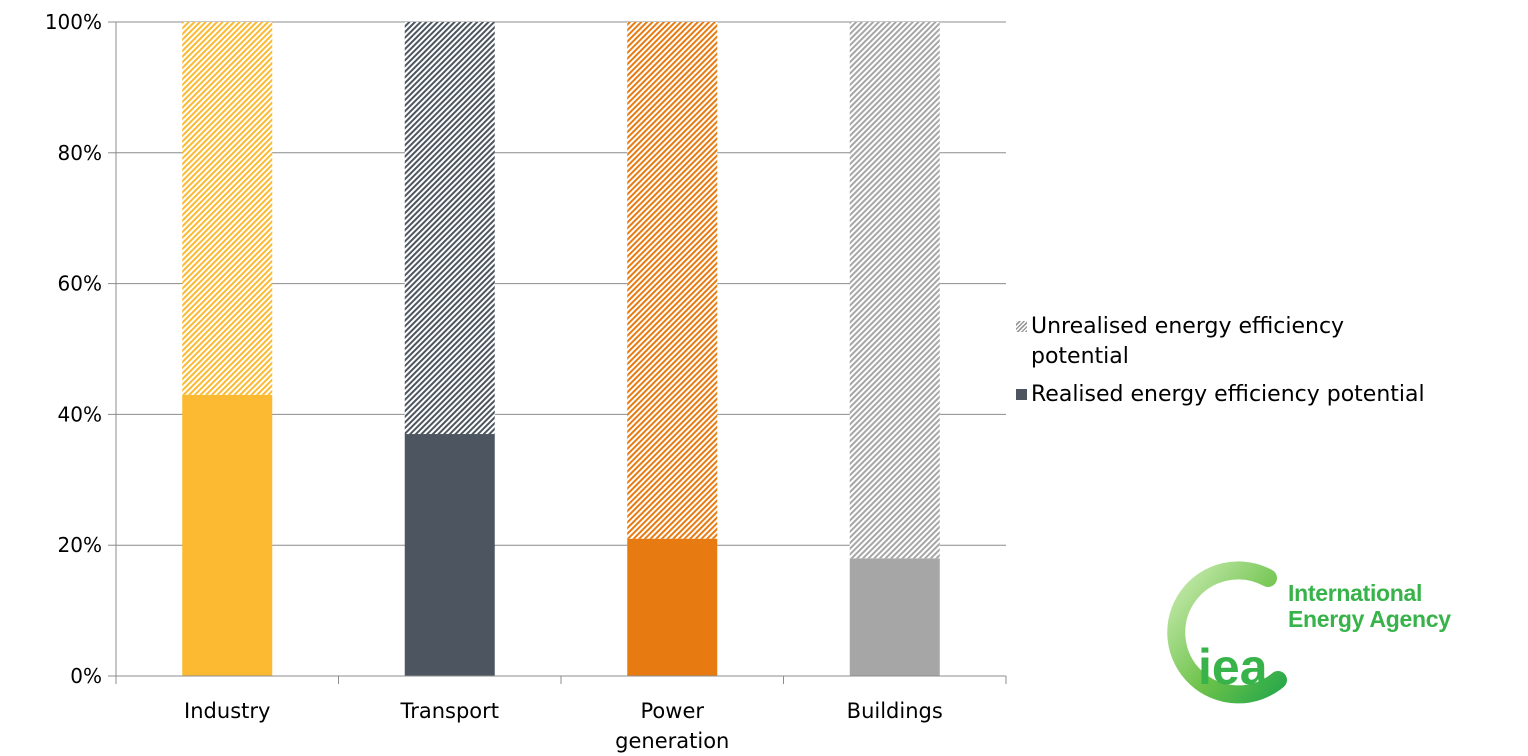 This screenshot has height=756, width=1528. Describe the element at coordinates (80, 545) in the screenshot. I see `y-tick-label: 20%` at that location.